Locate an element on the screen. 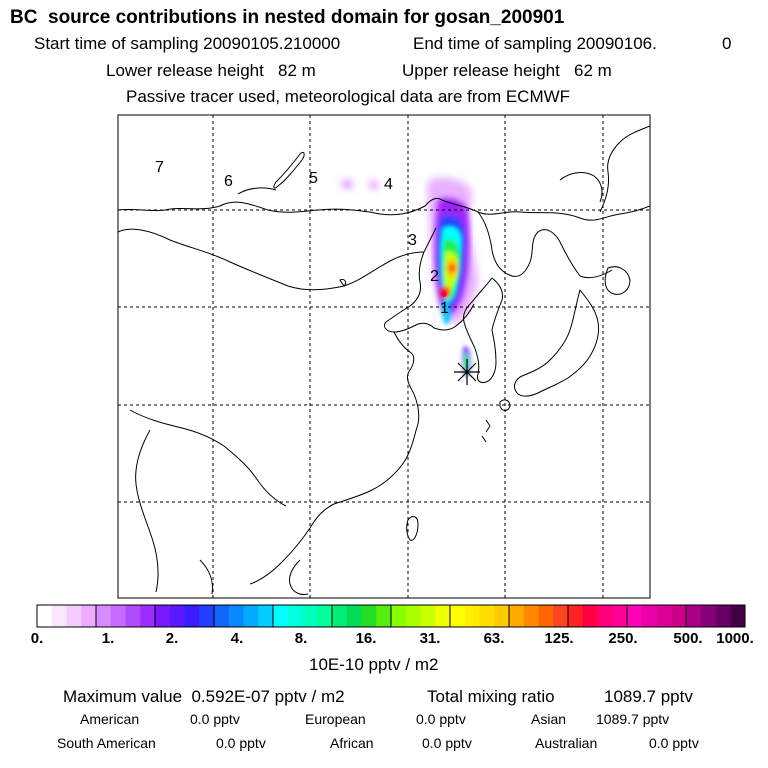 The width and height of the screenshot is (768, 768). colorbar-tick-label: 8. is located at coordinates (301, 638).